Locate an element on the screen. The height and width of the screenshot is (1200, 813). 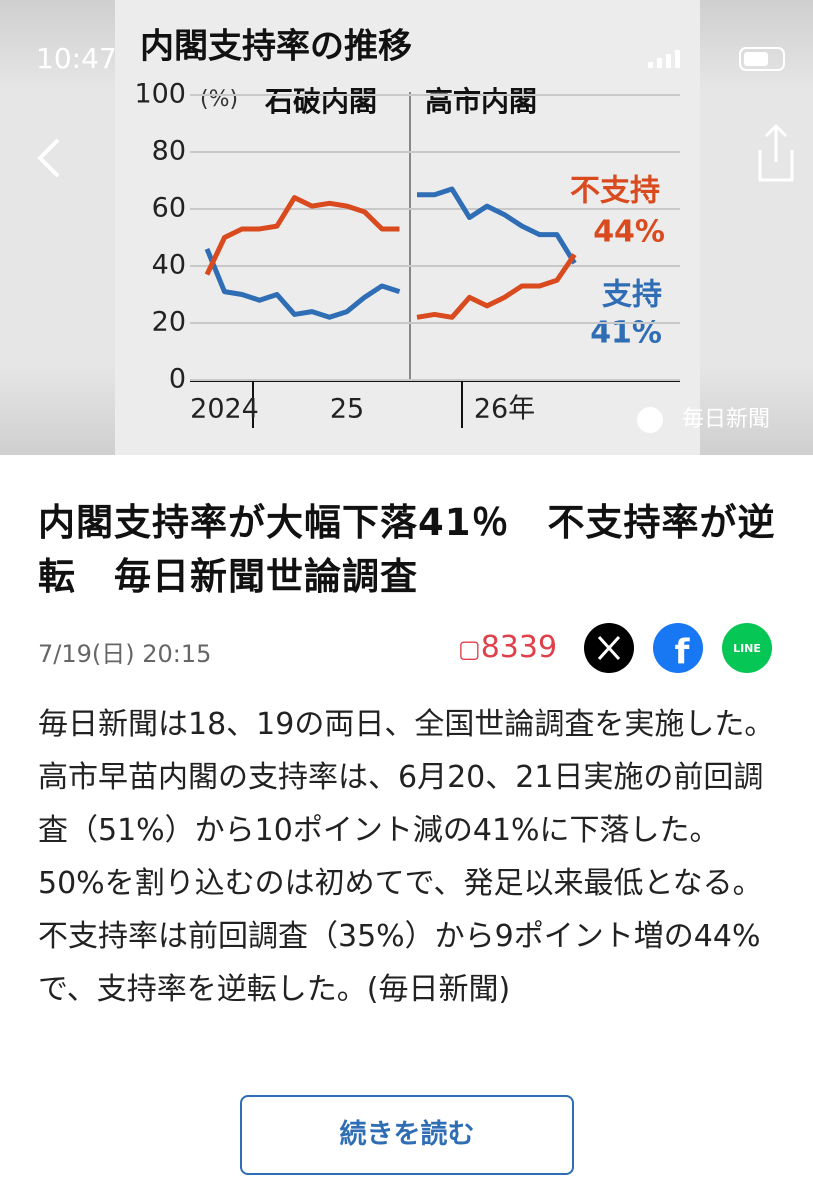
status-time: 10:47 is located at coordinates (76, 58).